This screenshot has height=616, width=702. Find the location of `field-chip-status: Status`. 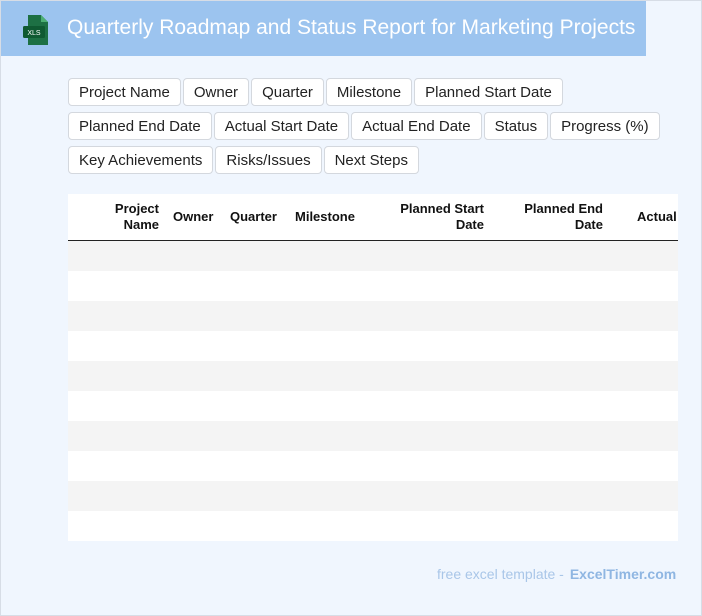

field-chip-status: Status is located at coordinates (516, 126).